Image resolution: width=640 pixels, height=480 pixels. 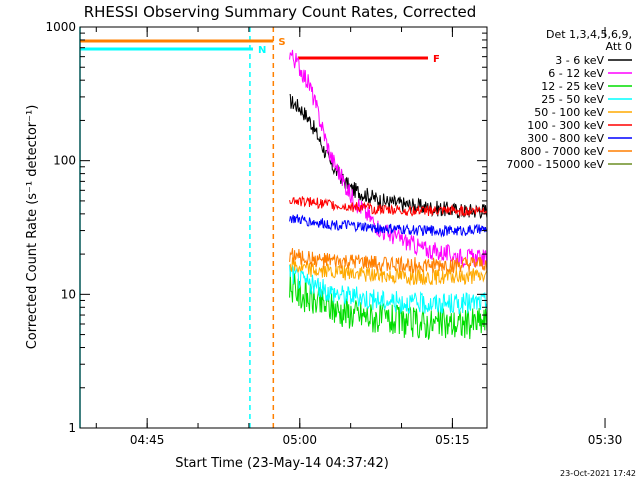 What do you see at coordinates (452, 440) in the screenshot?
I see `x-tick-label: 05:15` at bounding box center [452, 440].